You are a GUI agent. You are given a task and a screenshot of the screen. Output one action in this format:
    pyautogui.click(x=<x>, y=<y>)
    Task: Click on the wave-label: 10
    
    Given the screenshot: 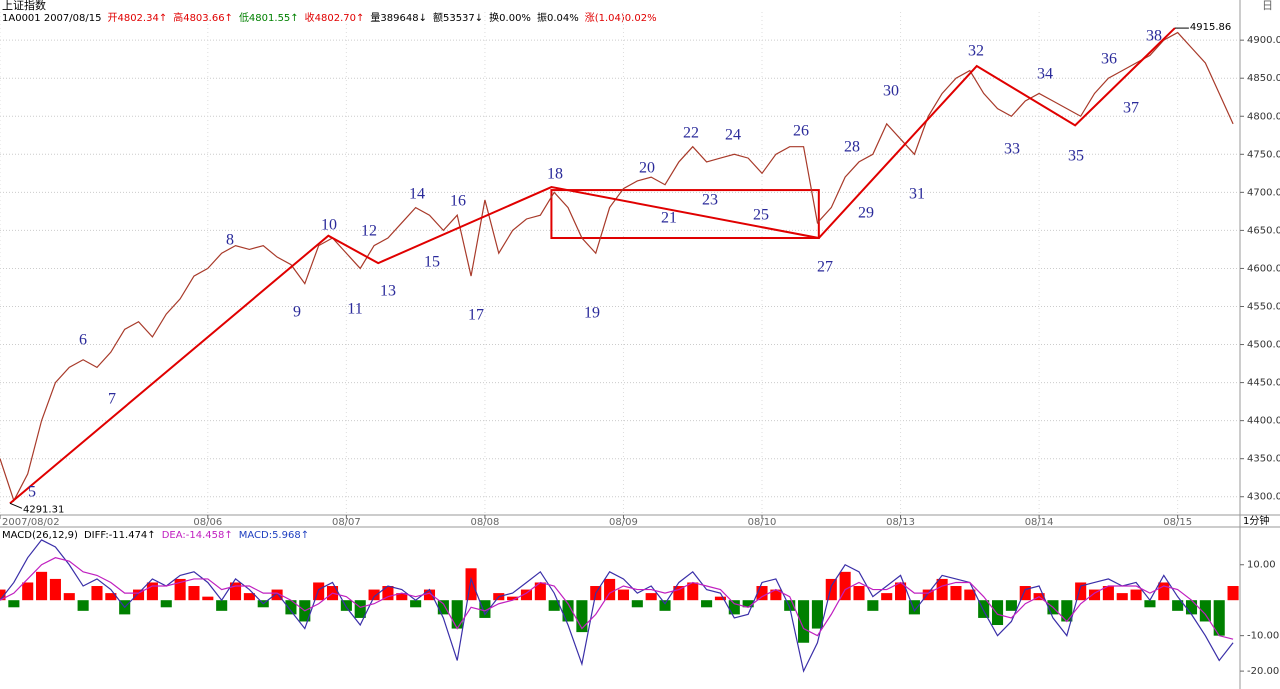 What is the action you would take?
    pyautogui.click(x=329, y=225)
    